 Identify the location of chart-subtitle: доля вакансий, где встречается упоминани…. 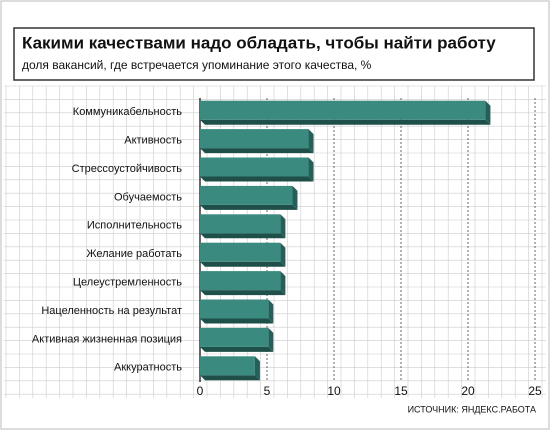
(197, 65).